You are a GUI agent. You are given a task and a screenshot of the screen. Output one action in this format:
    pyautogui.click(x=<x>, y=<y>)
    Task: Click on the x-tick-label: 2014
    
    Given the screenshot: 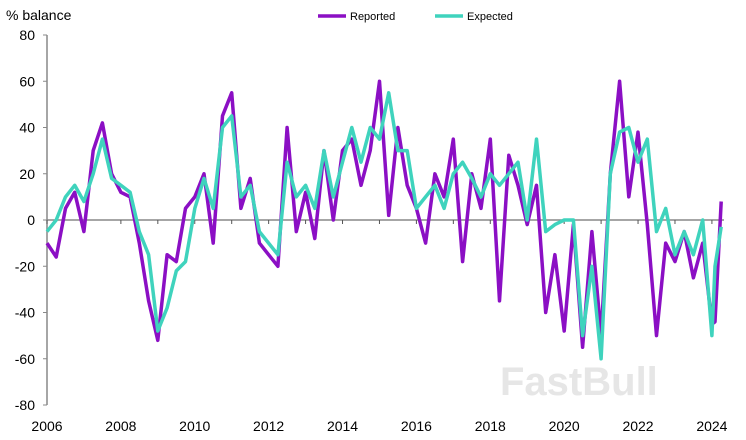 What is the action you would take?
    pyautogui.click(x=342, y=426)
    